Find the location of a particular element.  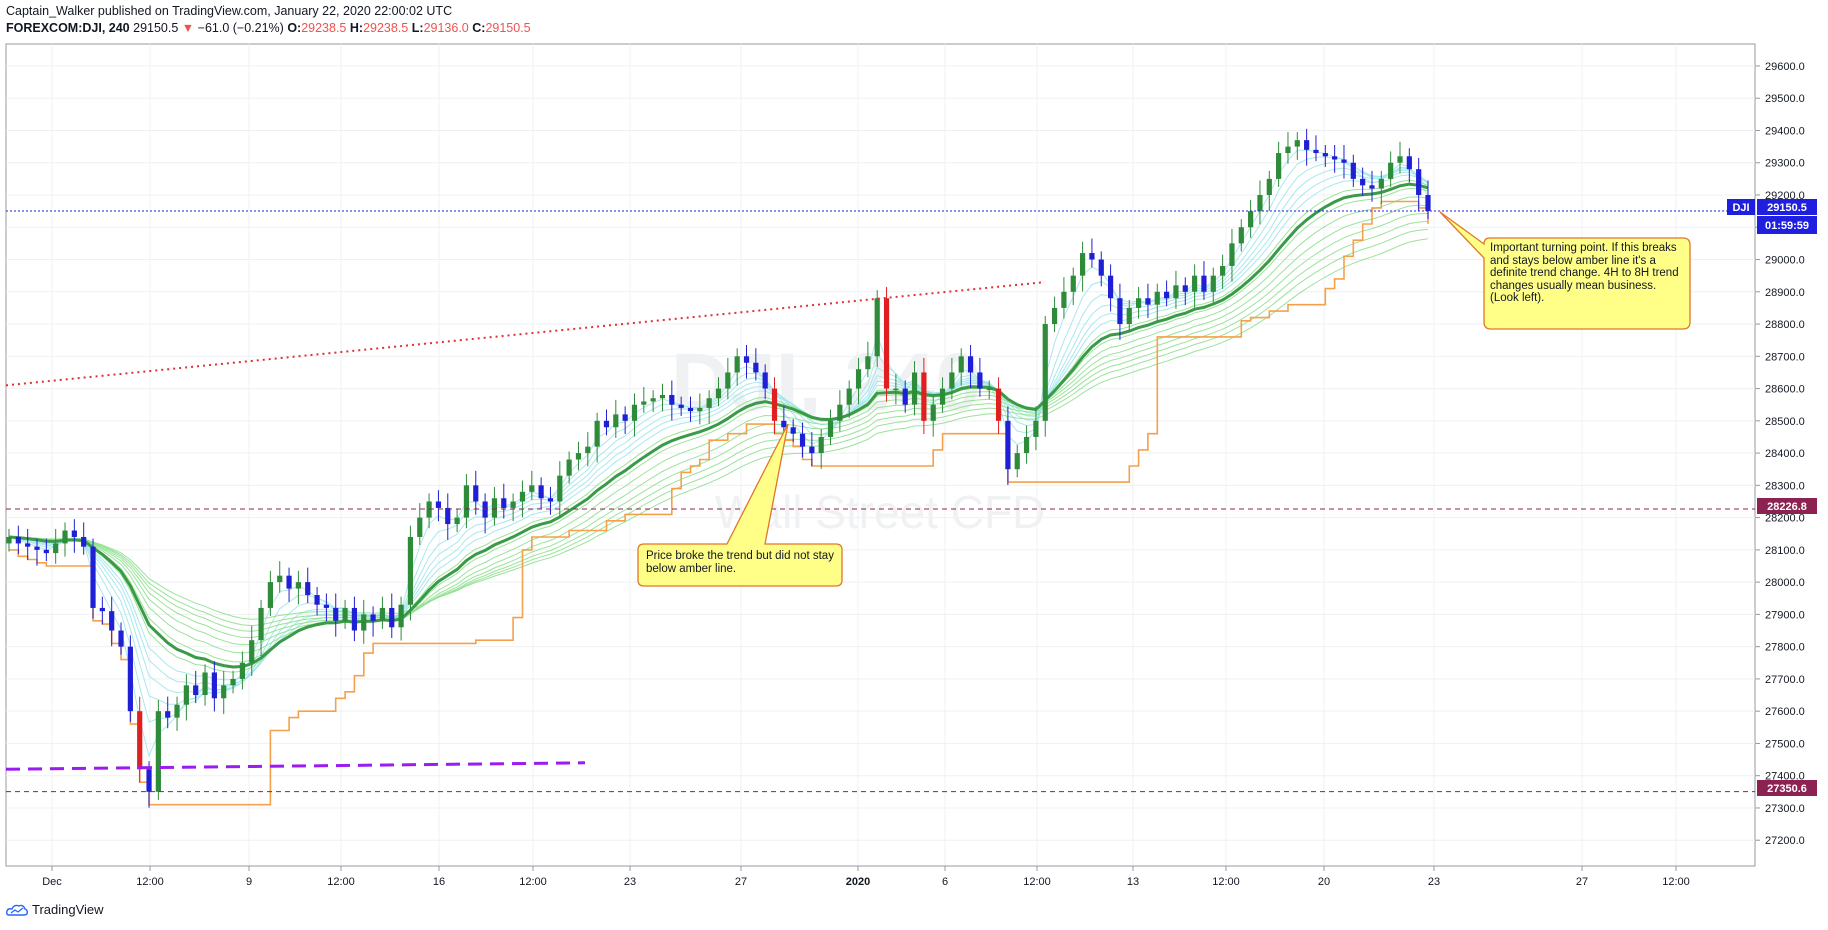

x-tick-label: 13 is located at coordinates (1133, 882).